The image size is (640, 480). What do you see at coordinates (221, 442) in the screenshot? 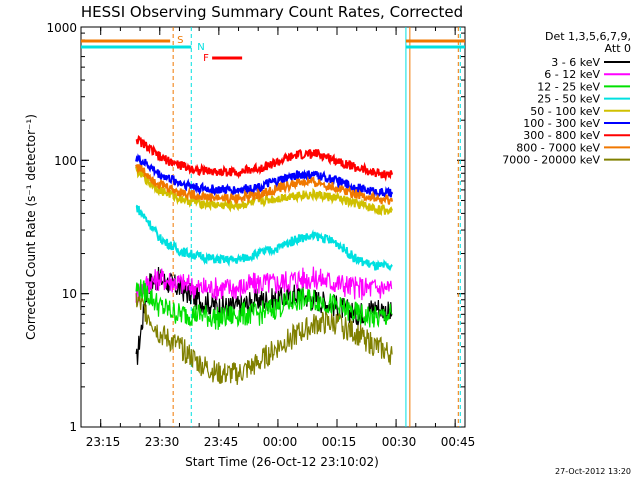
I see `x-tick-label: 23:45` at bounding box center [221, 442].